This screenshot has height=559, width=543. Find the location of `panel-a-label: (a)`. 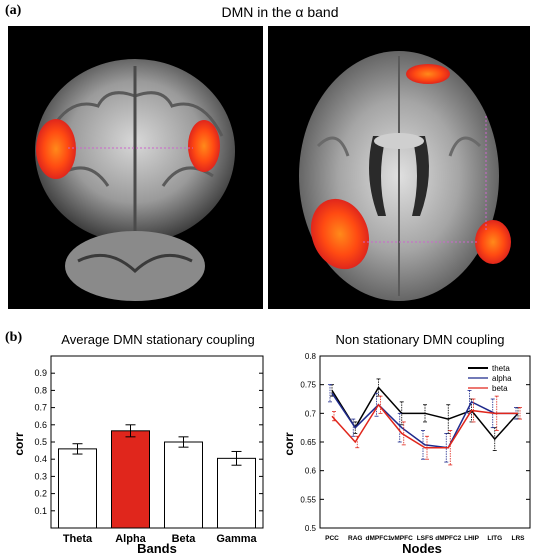

panel-a-label: (a) is located at coordinates (13, 10).